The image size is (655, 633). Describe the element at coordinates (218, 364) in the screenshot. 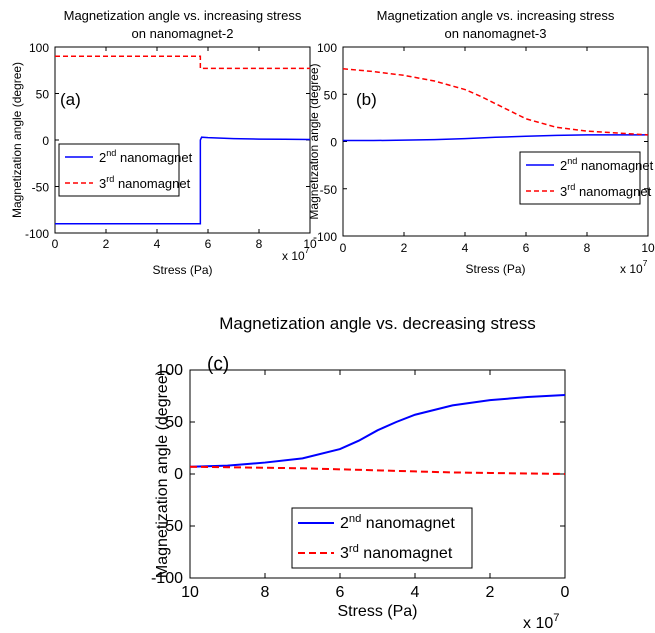

I see `panel-label: (c)` at that location.